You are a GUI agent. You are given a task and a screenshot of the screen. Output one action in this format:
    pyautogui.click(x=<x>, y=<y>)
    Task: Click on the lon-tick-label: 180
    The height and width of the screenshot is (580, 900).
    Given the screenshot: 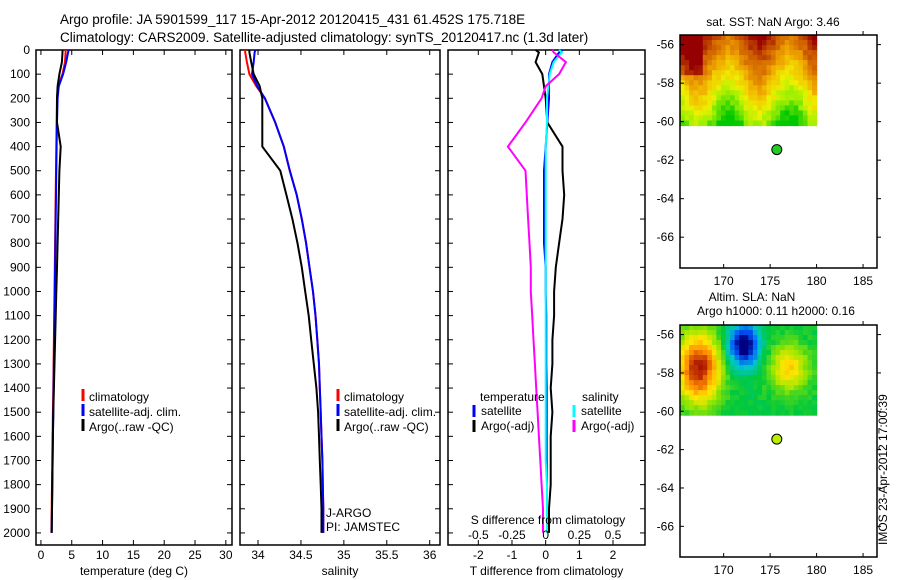 What is the action you would take?
    pyautogui.click(x=817, y=570)
    